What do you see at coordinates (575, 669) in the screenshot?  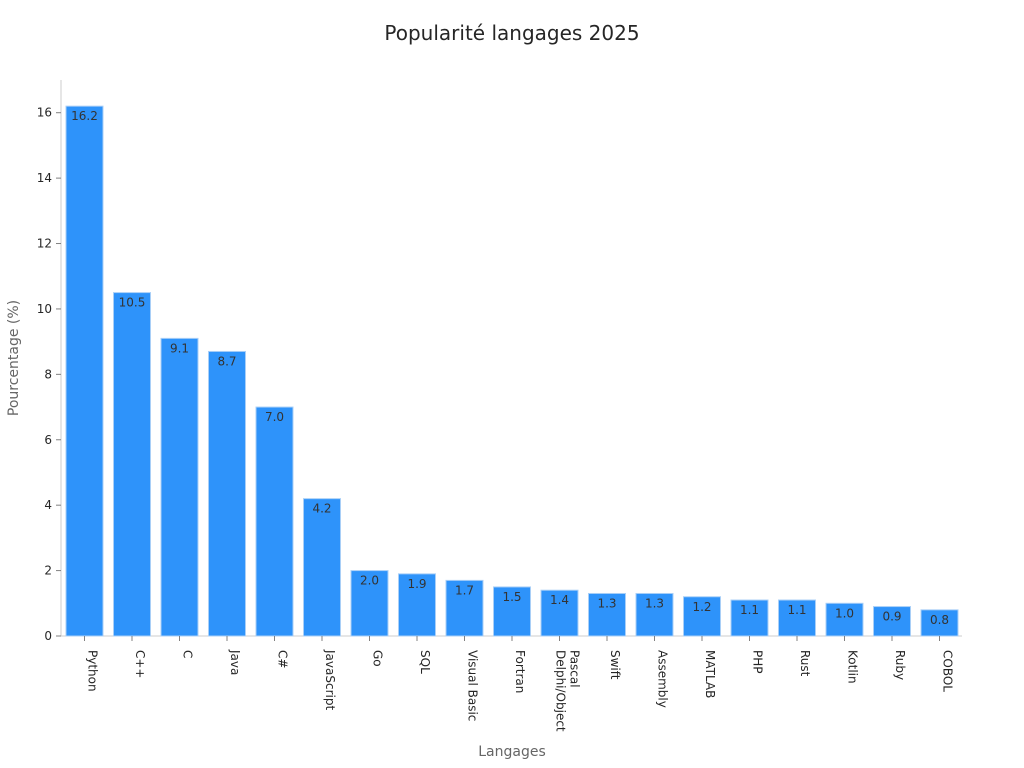 I see `x-tick-label: Pascal` at bounding box center [575, 669].